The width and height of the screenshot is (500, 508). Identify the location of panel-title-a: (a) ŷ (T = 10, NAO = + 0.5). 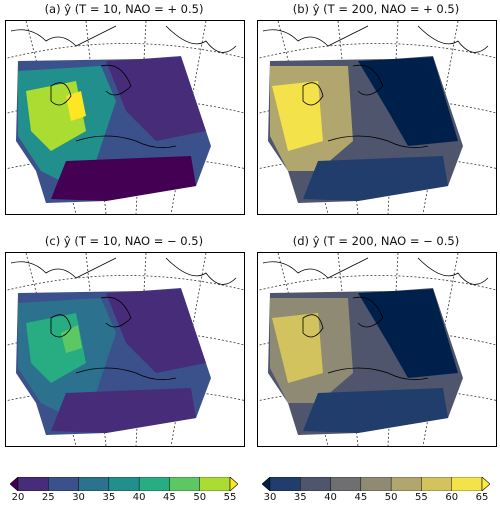
(124, 9).